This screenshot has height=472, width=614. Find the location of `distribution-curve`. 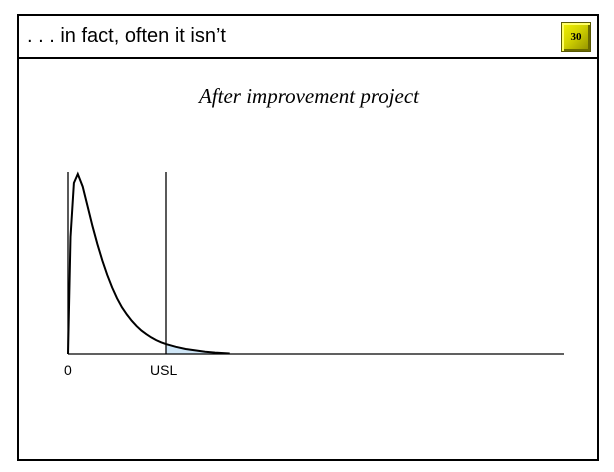

distribution-curve is located at coordinates (148, 263).